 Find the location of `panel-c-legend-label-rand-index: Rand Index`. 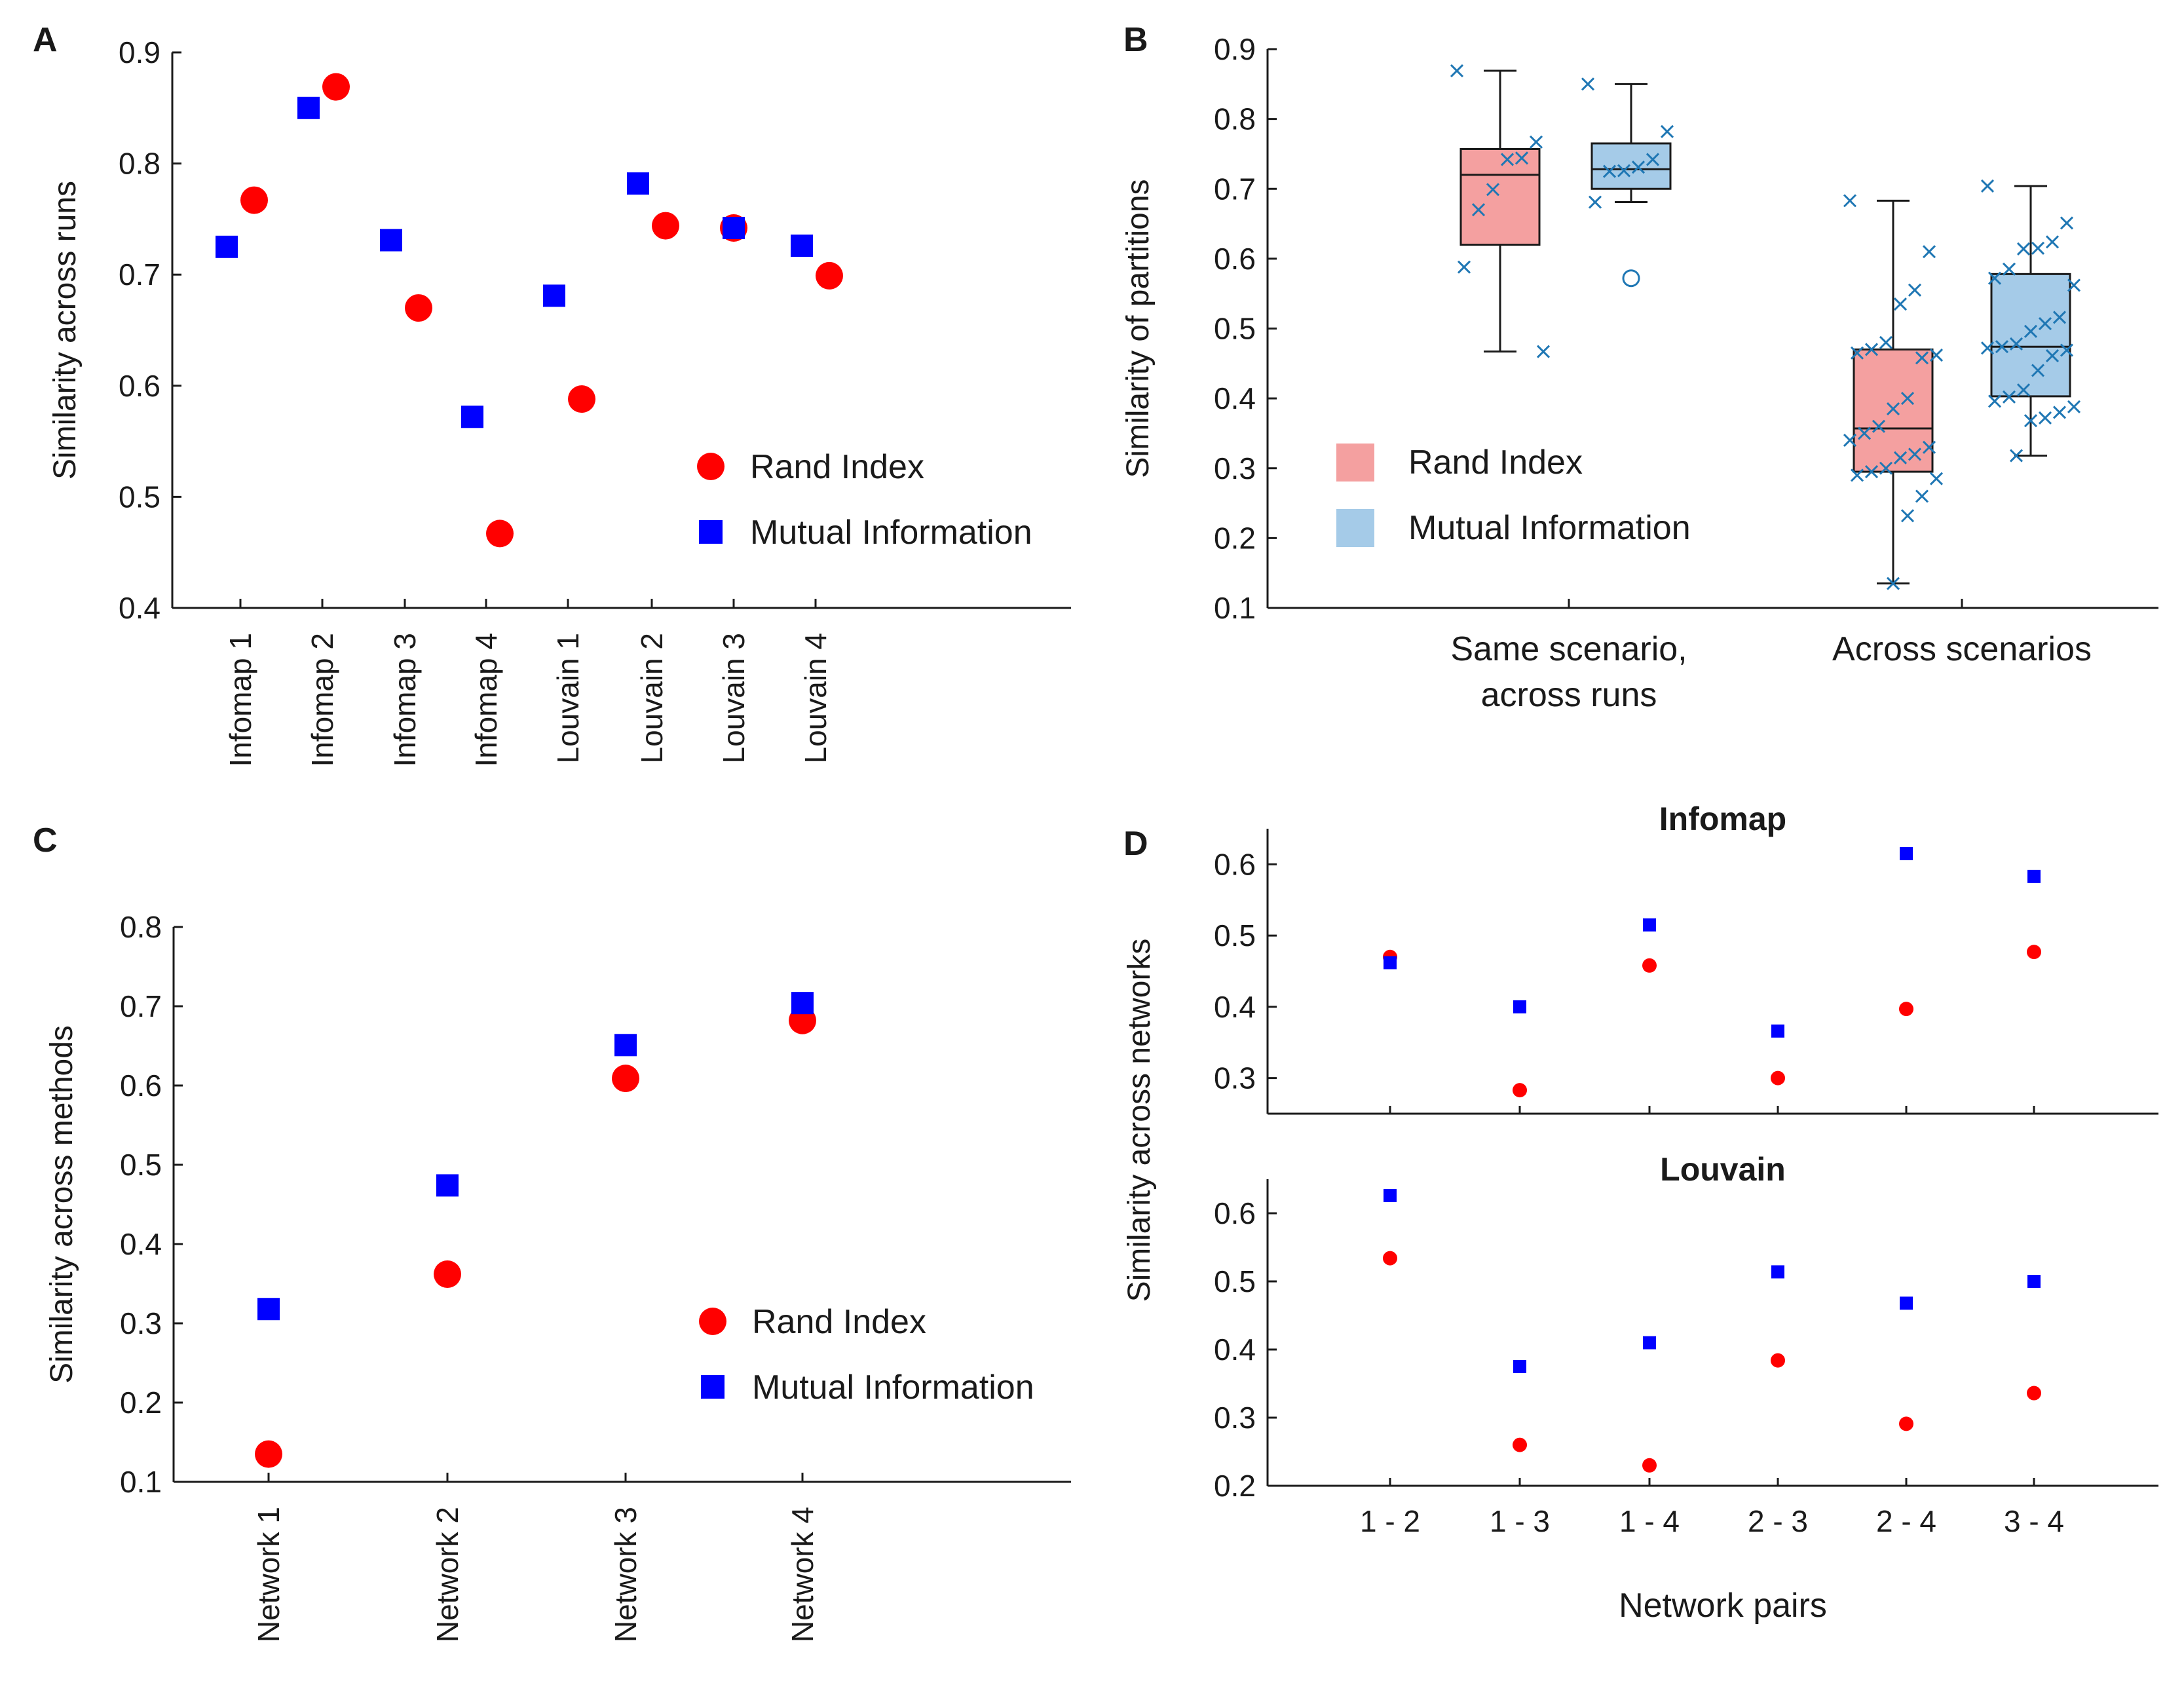

panel-c-legend-label-rand-index: Rand Index is located at coordinates (839, 1322).